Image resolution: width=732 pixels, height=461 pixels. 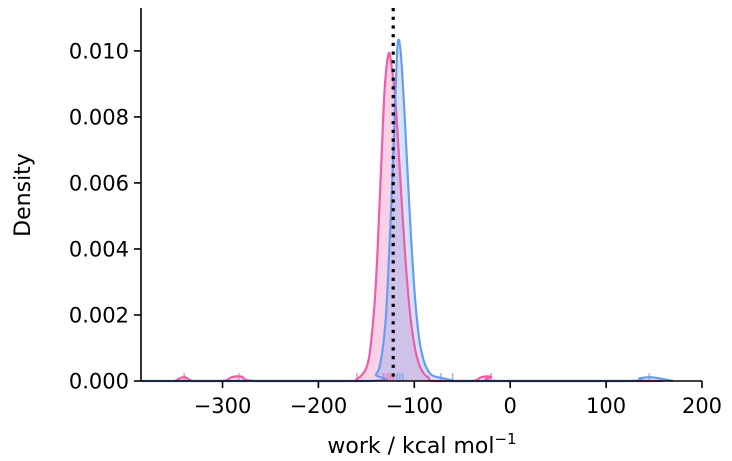 I want to click on y-tick-label-2: 0.002, so click(x=99, y=315).